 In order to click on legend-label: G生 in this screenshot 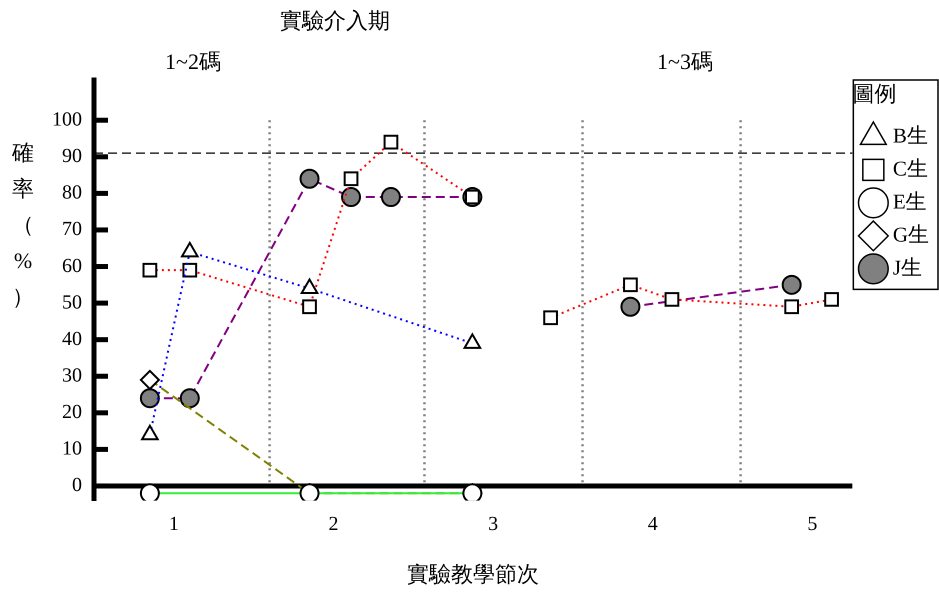, I will do `click(911, 234)`.